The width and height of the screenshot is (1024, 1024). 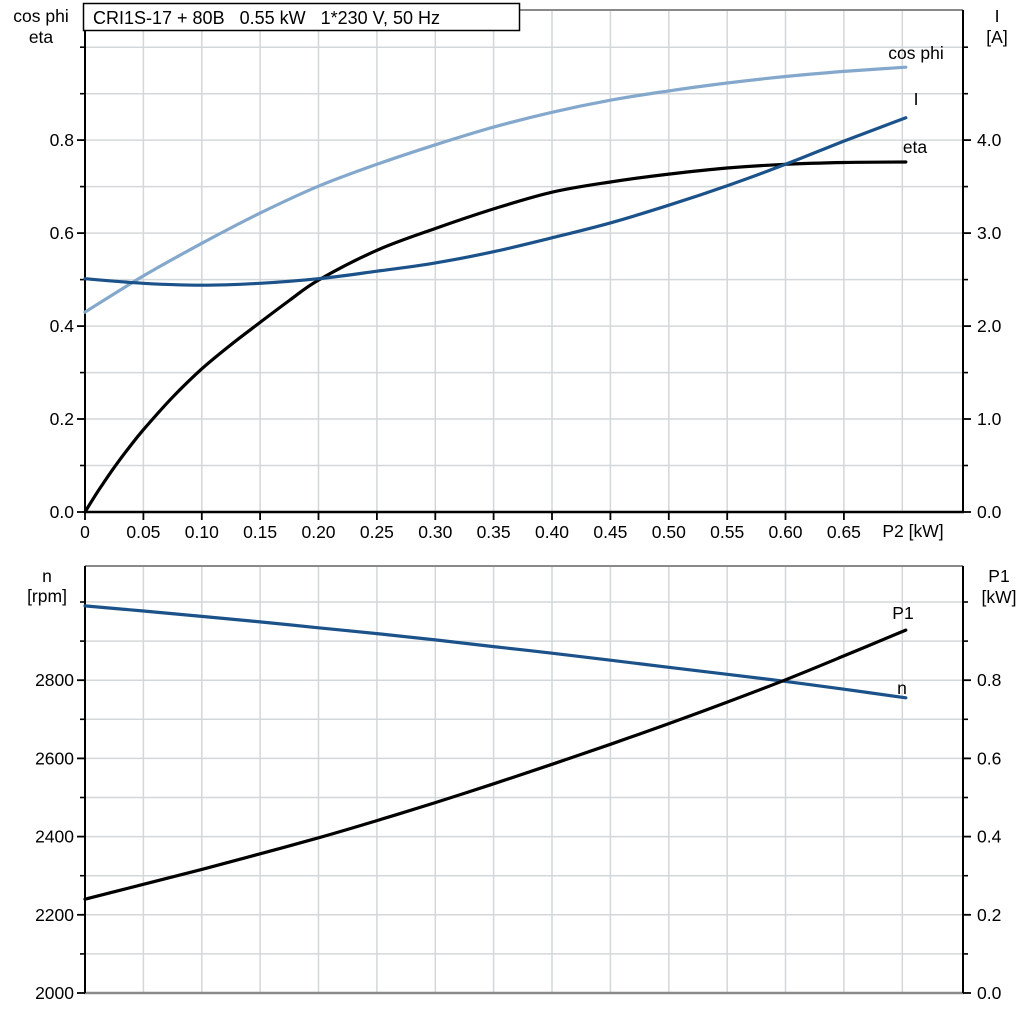 I want to click on y-axis-left-ticks: 0.0 0.2 0.4 0.6 0.8, so click(x=67, y=284).